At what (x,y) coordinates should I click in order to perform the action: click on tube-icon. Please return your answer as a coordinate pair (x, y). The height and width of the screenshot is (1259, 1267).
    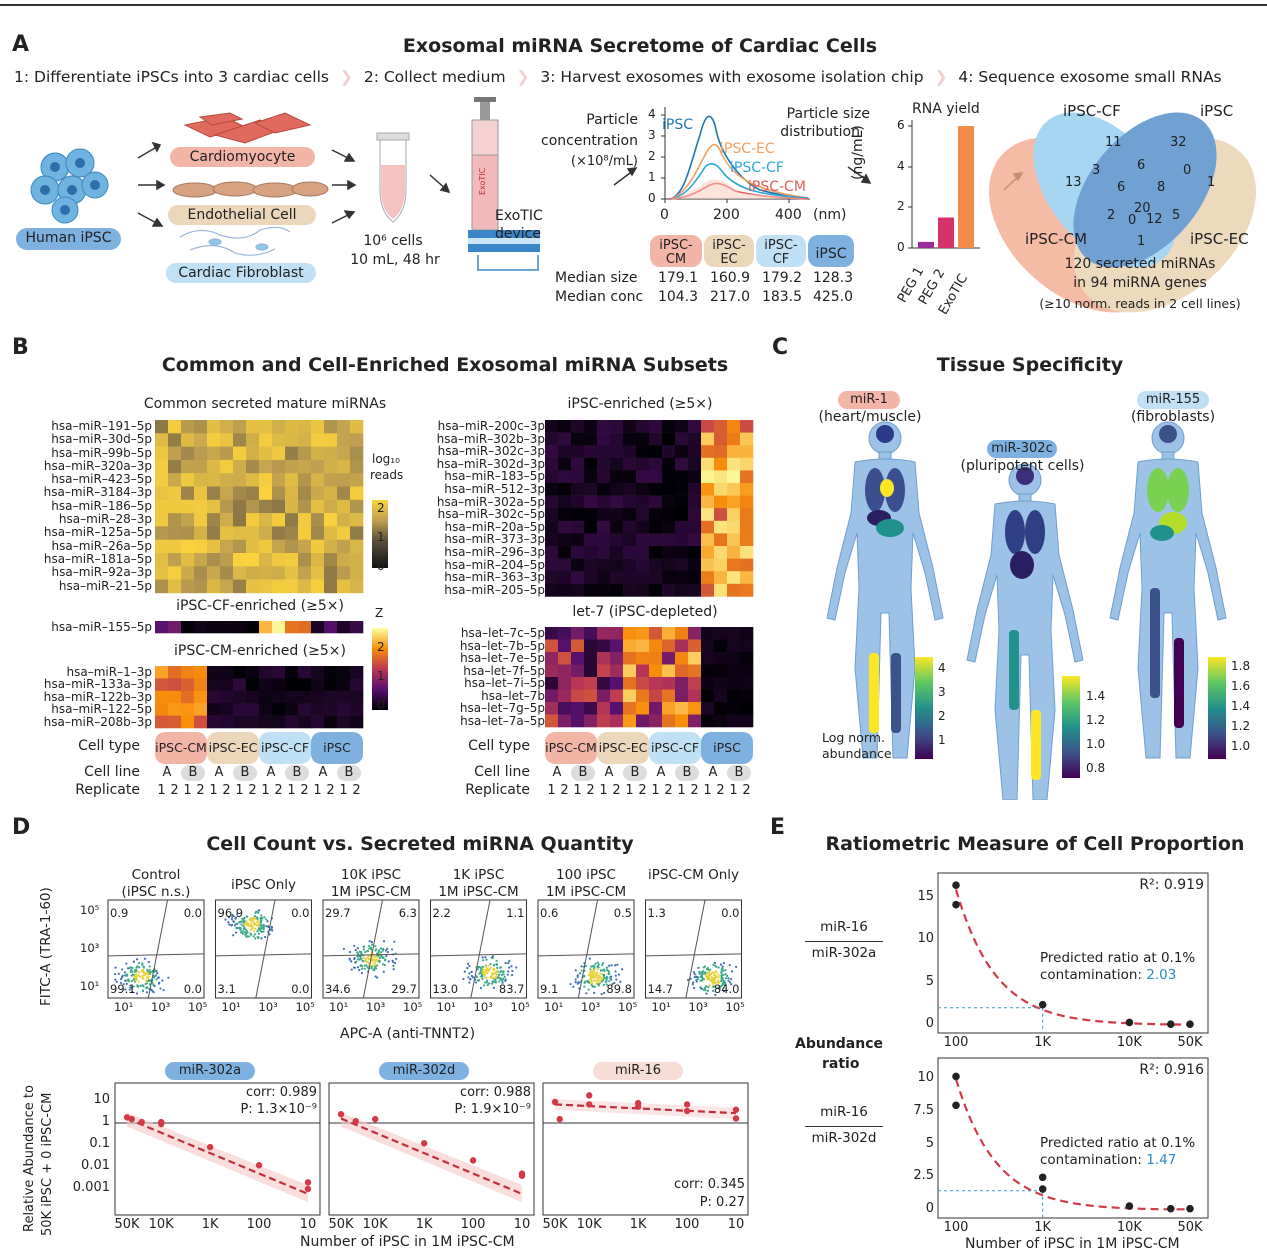
    Looking at the image, I should click on (393, 177).